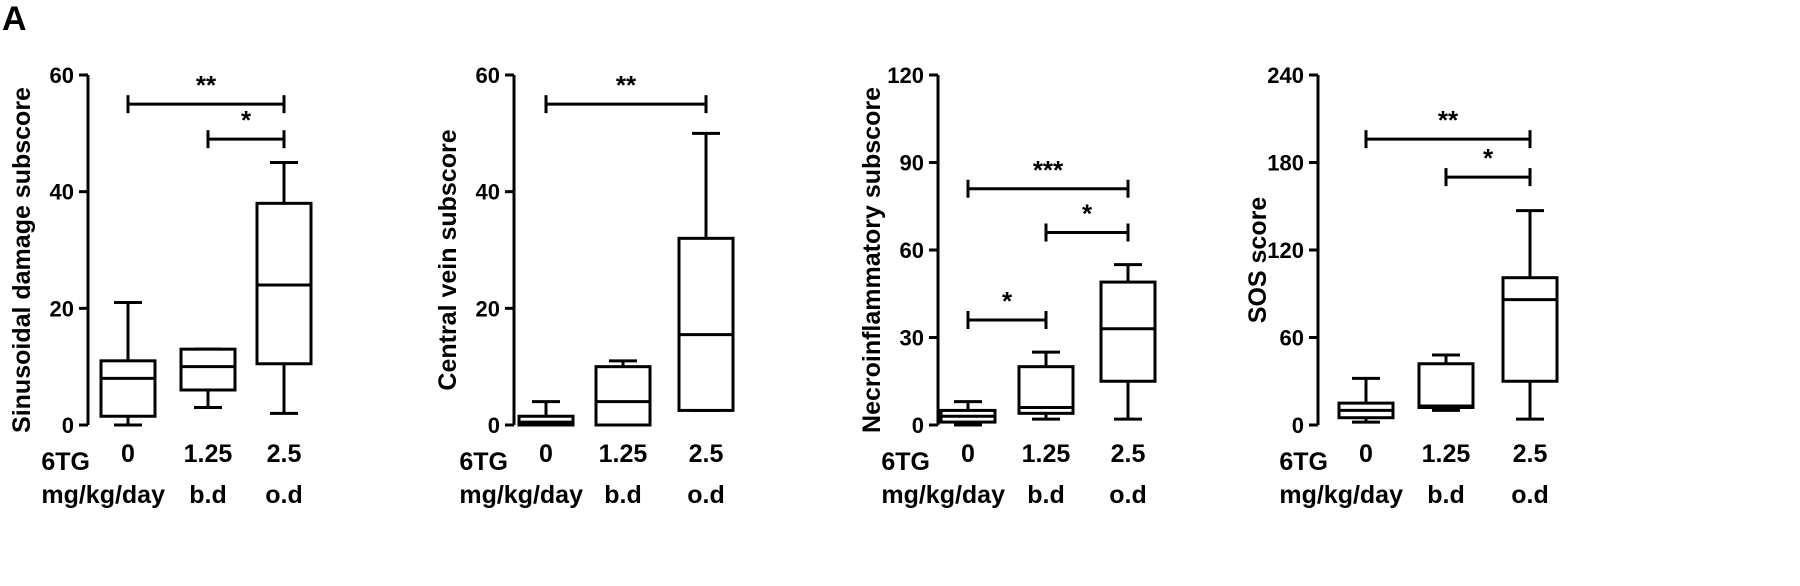 Image resolution: width=1800 pixels, height=586 pixels. I want to click on y-tick-label: 240, so click(1285, 75).